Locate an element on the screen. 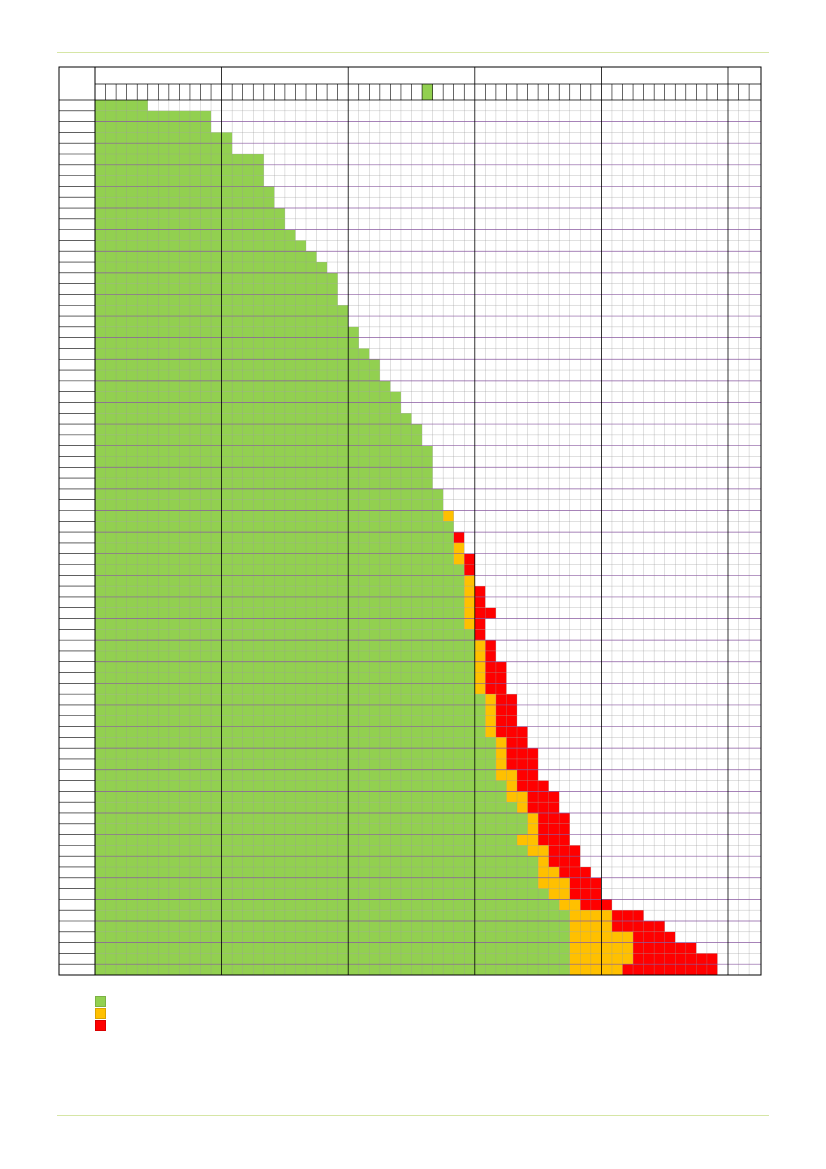 This screenshot has width=826, height=1169. legend-green-swatch is located at coordinates (100, 1001).